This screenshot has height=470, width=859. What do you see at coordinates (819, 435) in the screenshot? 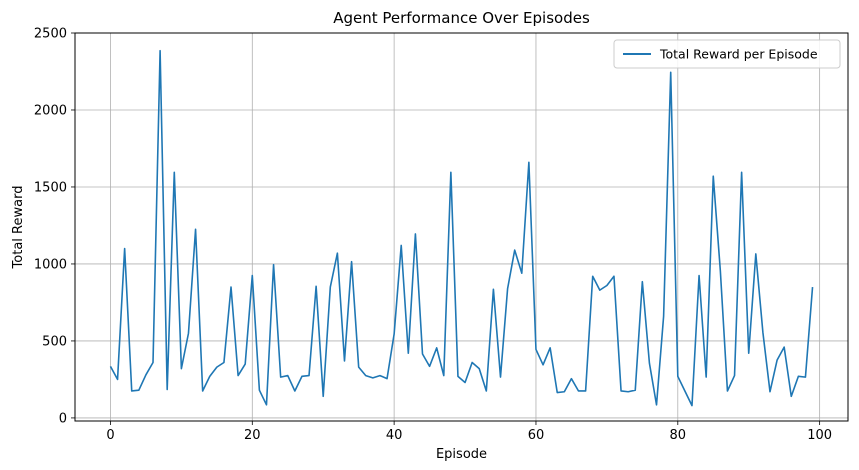
I see `x-tick-label: 100` at bounding box center [819, 435].